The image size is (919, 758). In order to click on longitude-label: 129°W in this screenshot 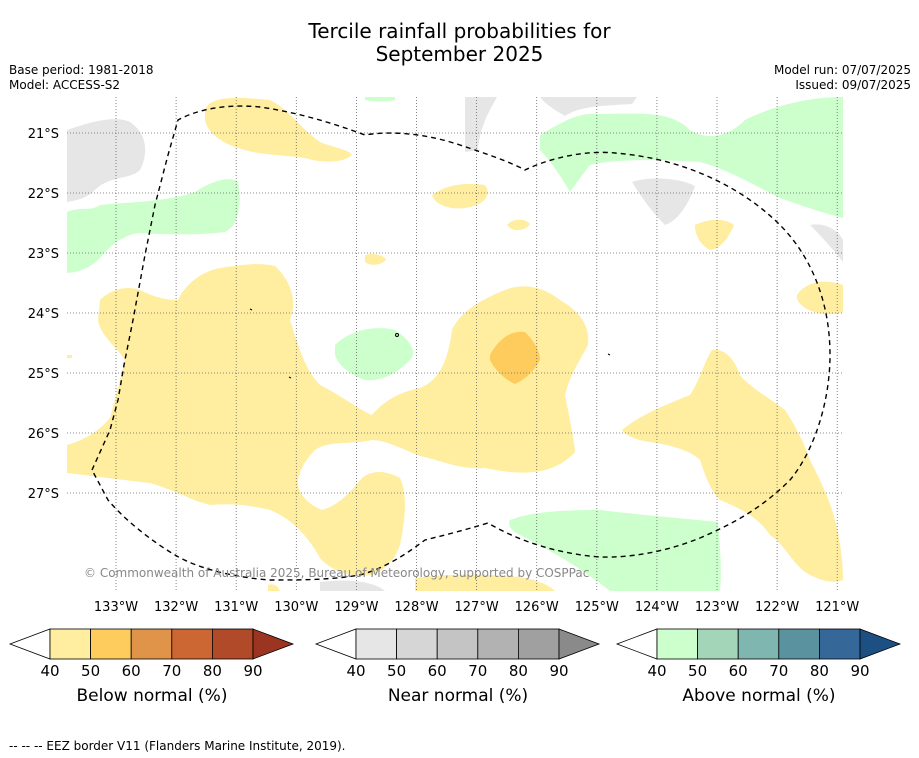, I will do `click(356, 607)`.